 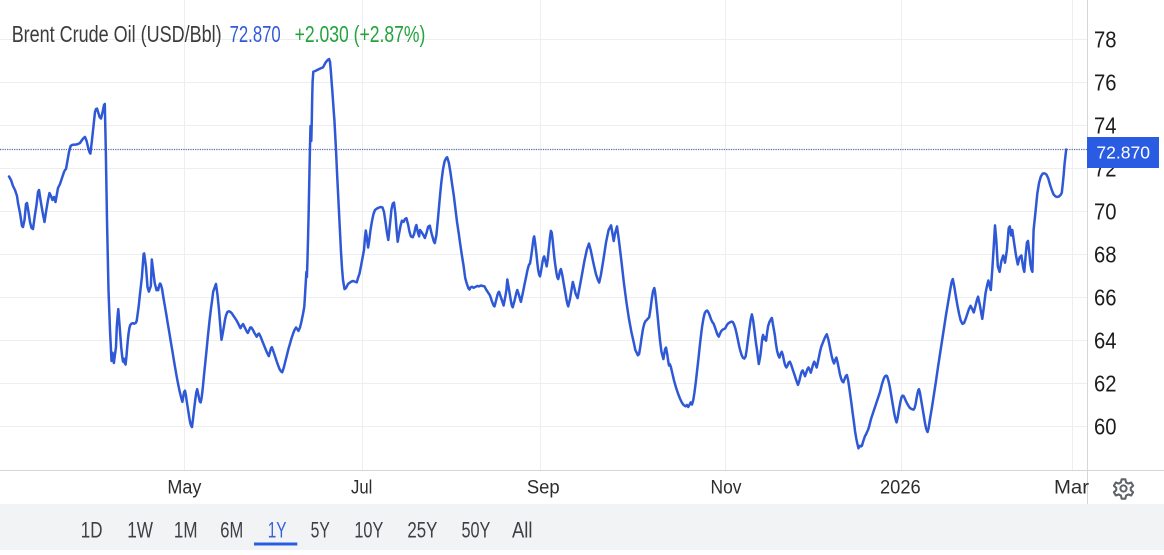 I want to click on svg-text: Brent Crude Oil (USD/Bbl), so click(x=117, y=34).